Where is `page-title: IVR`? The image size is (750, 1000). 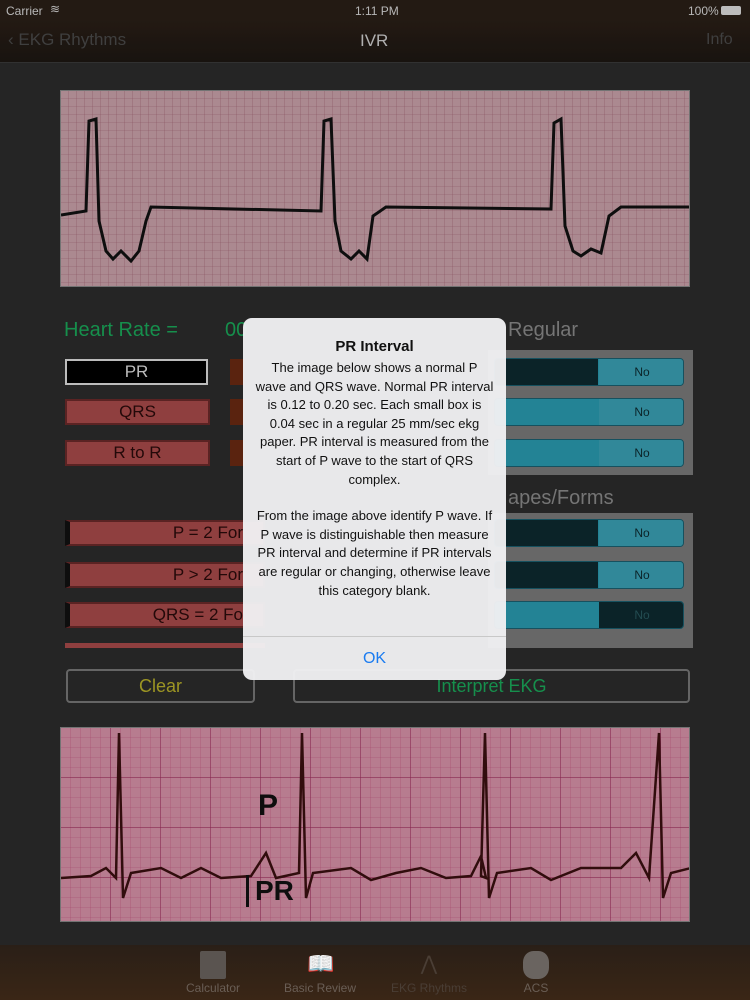 page-title: IVR is located at coordinates (374, 40).